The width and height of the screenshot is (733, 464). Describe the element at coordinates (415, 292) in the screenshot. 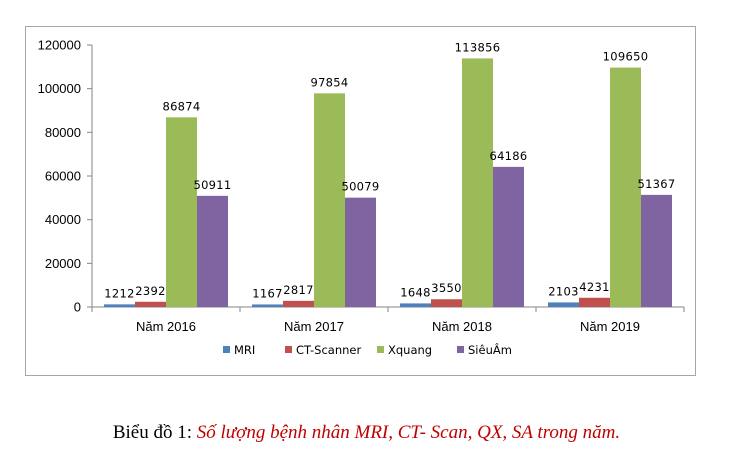

I see `data-label-mri: 1648` at that location.